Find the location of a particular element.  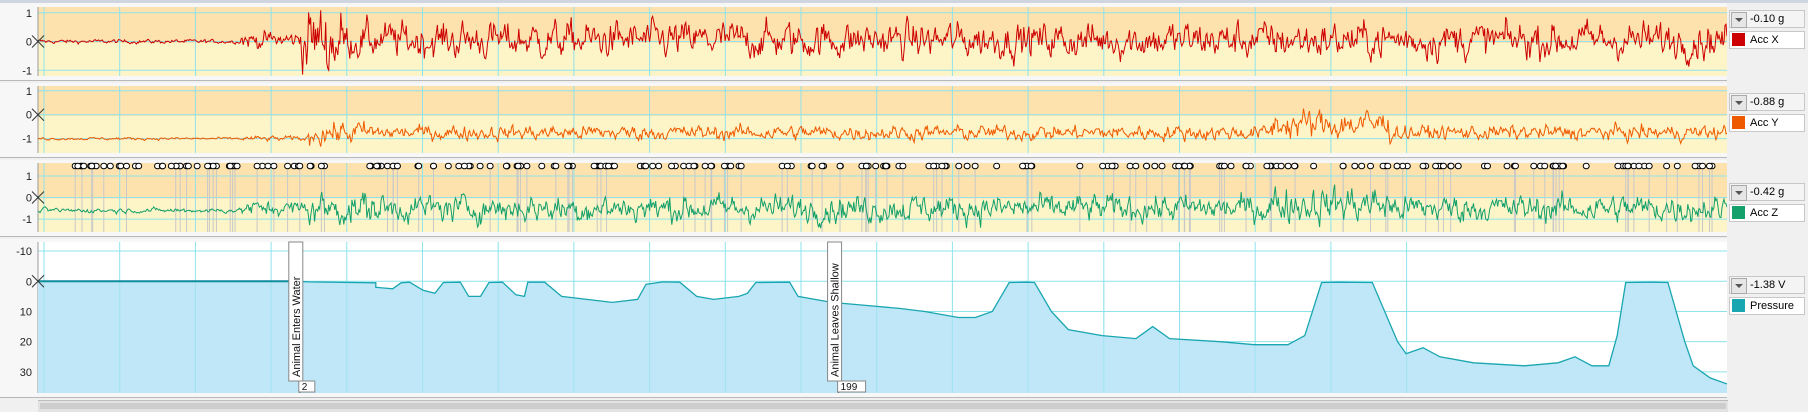

pressure-value: -1.38 V is located at coordinates (1768, 285).